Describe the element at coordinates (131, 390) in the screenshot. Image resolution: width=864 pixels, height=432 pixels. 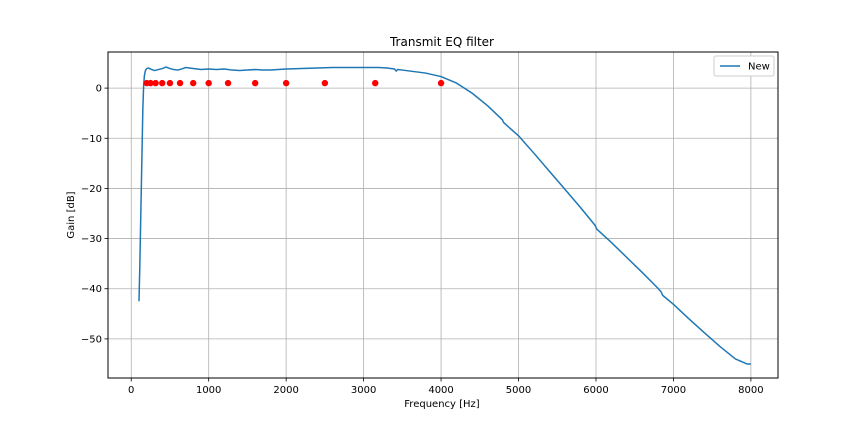
I see `x-tick-label: 0` at that location.